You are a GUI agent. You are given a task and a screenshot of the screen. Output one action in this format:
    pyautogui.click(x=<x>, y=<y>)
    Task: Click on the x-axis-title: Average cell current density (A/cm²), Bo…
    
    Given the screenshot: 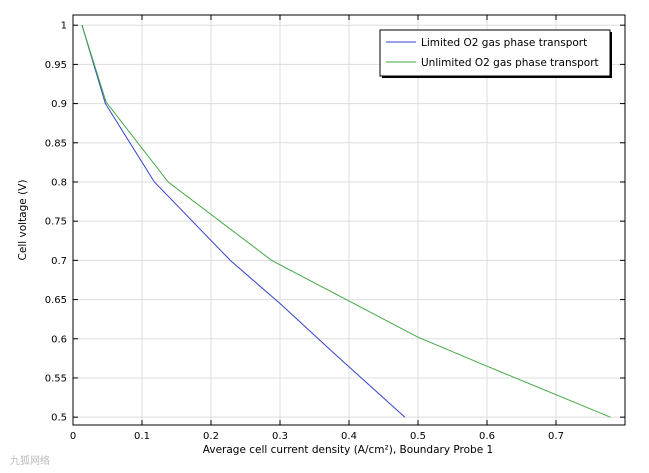 What is the action you would take?
    pyautogui.click(x=348, y=450)
    